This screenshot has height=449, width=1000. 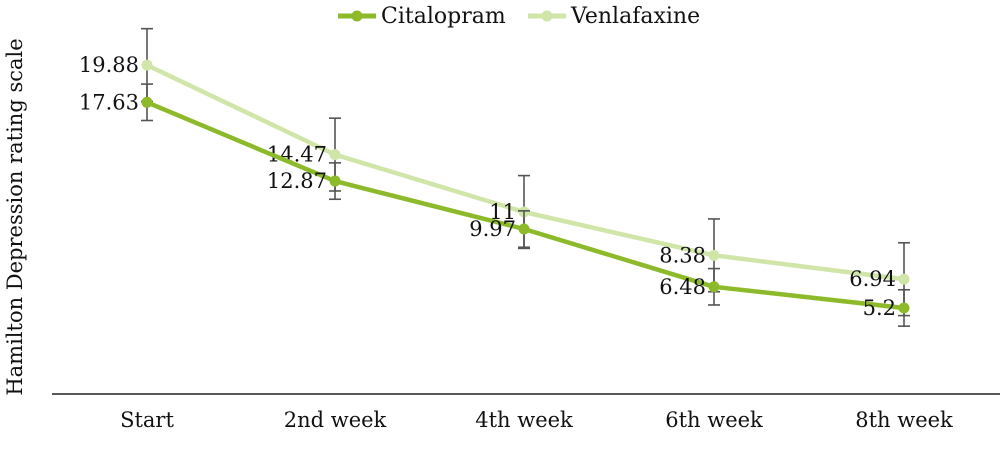 What do you see at coordinates (879, 308) in the screenshot?
I see `data-label-citalopram-4: 5.2` at bounding box center [879, 308].